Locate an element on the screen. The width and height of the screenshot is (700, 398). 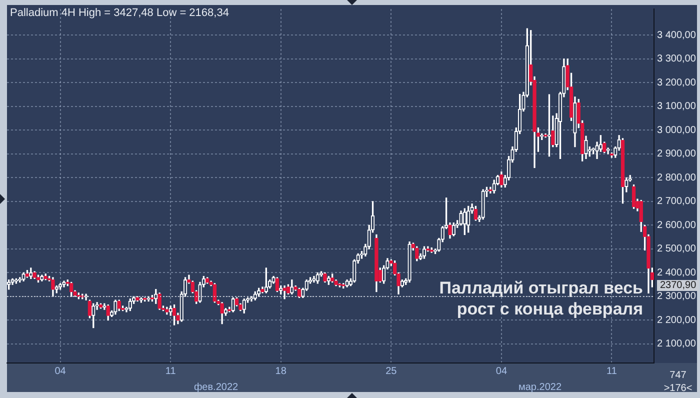
text: >176< is located at coordinates (678, 388).